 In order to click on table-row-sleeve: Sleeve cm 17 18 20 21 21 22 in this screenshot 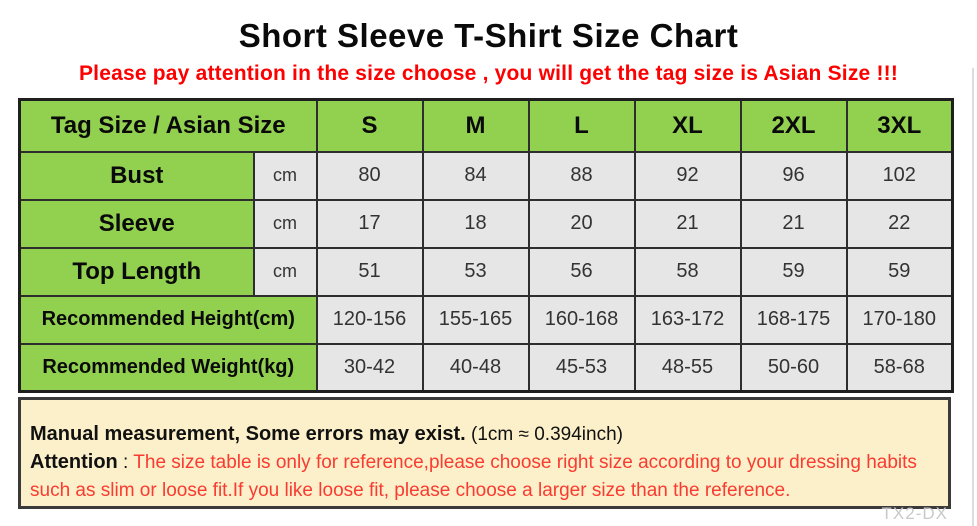, I will do `click(486, 223)`.